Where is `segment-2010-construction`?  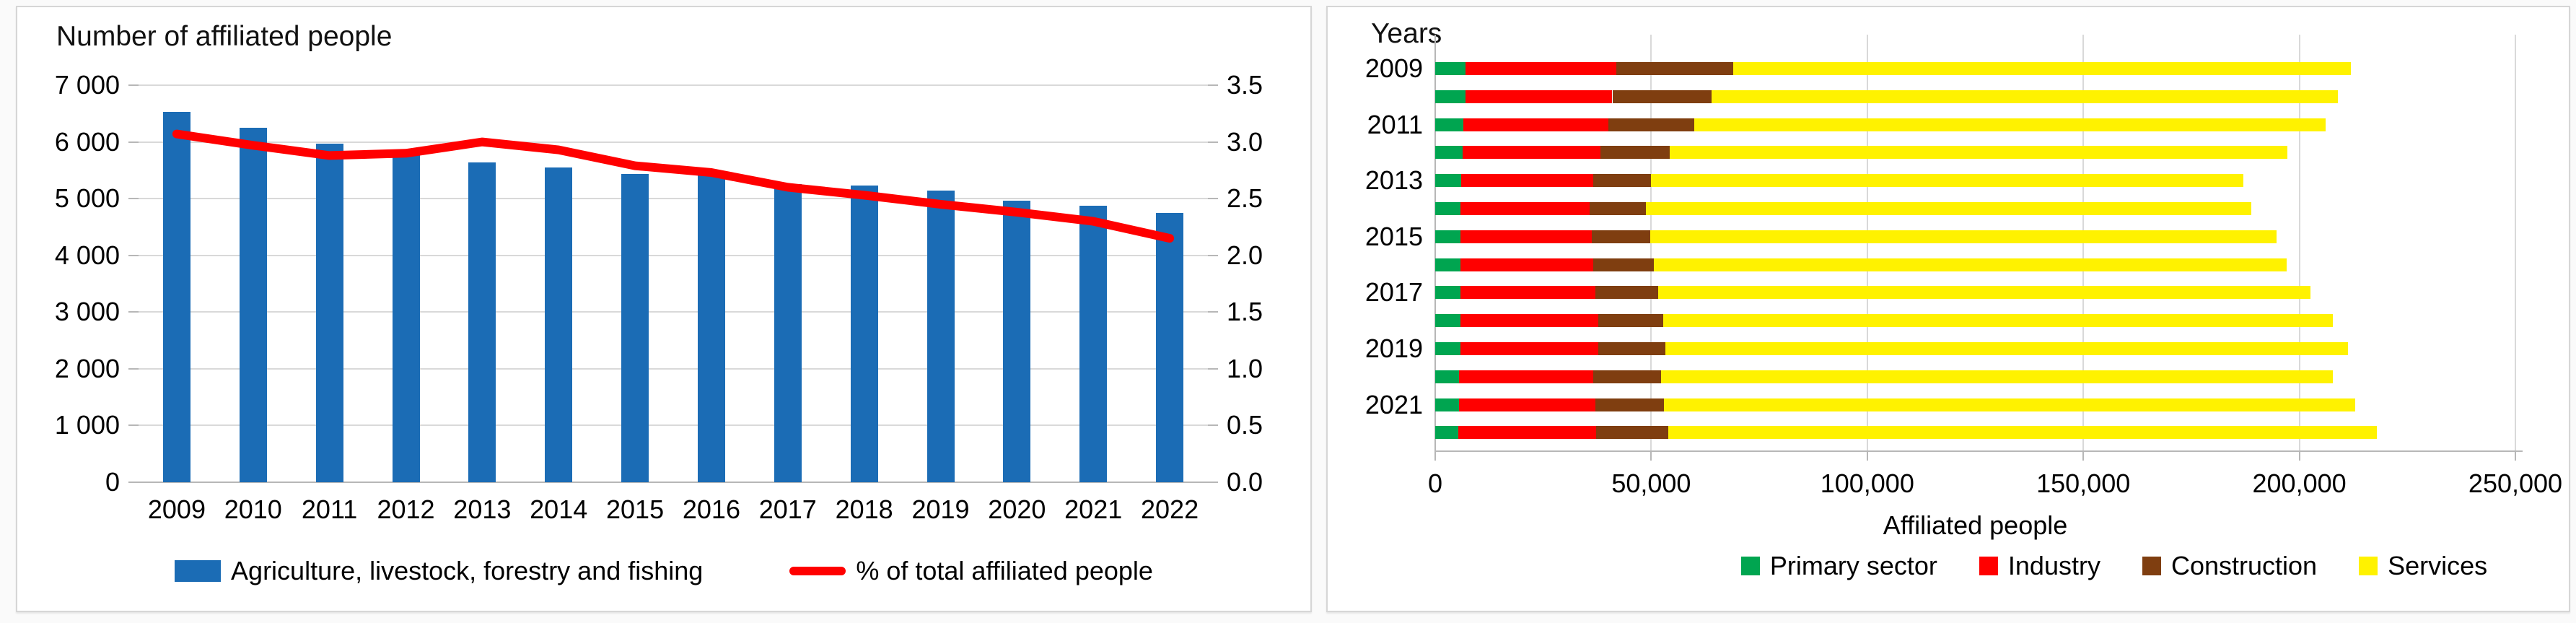 segment-2010-construction is located at coordinates (1662, 96).